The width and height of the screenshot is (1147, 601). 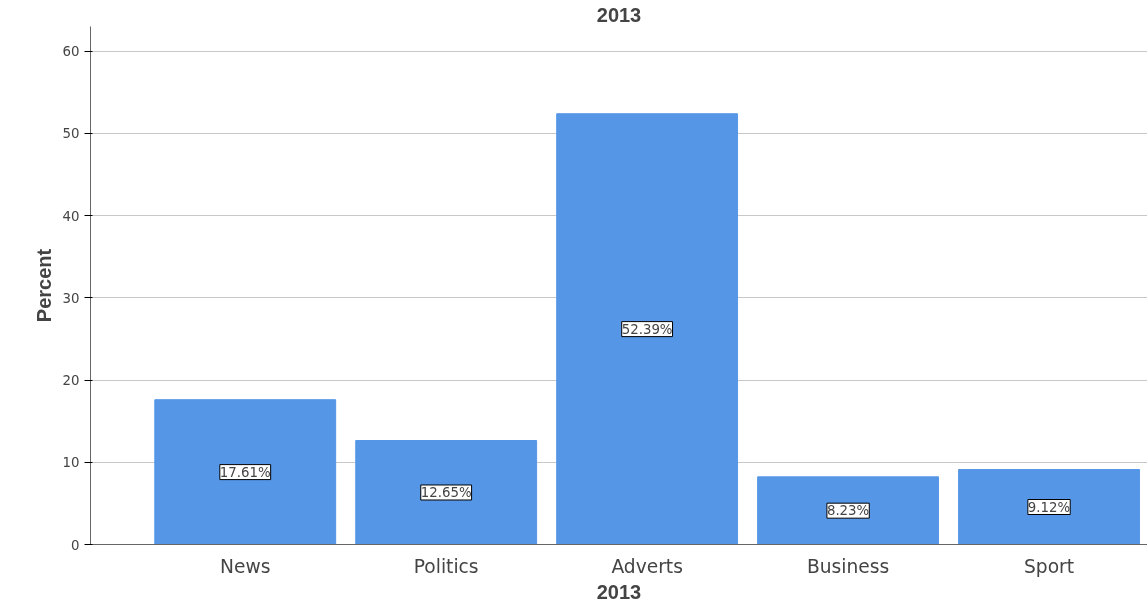 What do you see at coordinates (647, 566) in the screenshot?
I see `x-tick-label: Adverts` at bounding box center [647, 566].